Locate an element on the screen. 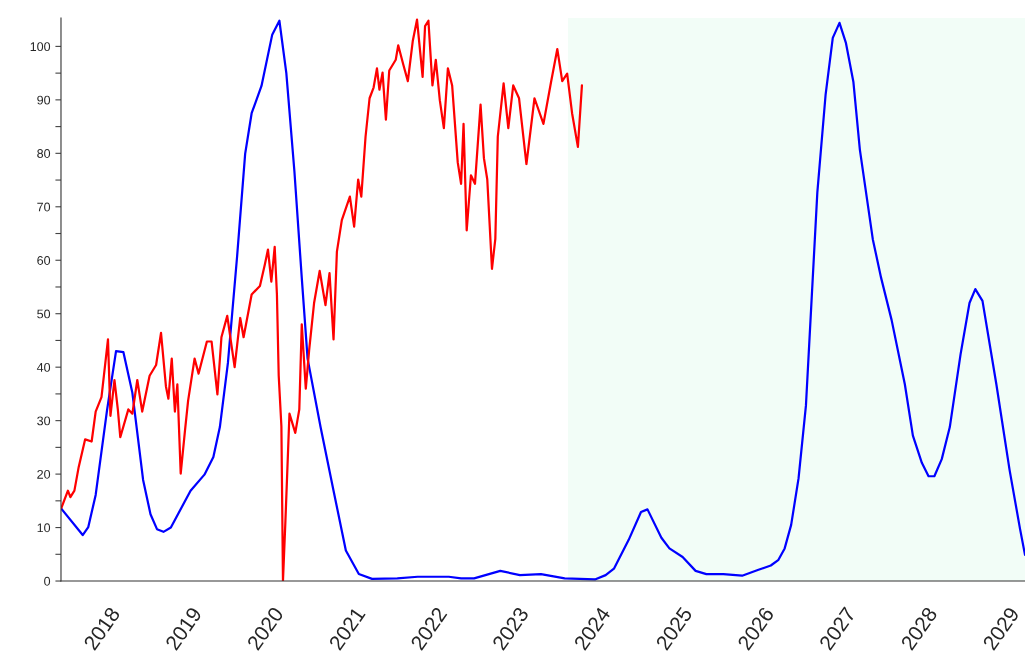 The image size is (1025, 669). y-tick-label: 90 is located at coordinates (44, 100).